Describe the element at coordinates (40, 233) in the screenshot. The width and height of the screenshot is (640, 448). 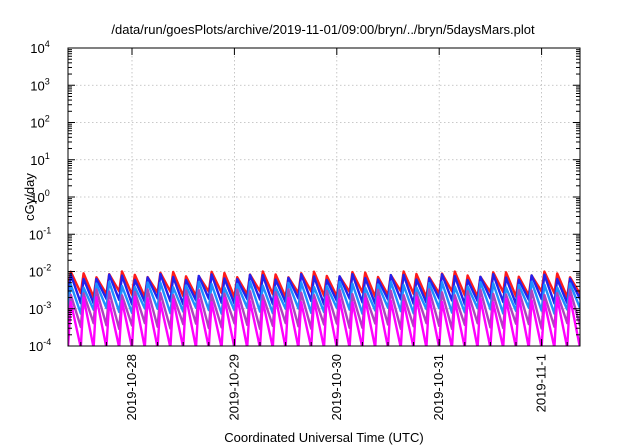
I see `y-tick-label: 10⁻¹` at that location.